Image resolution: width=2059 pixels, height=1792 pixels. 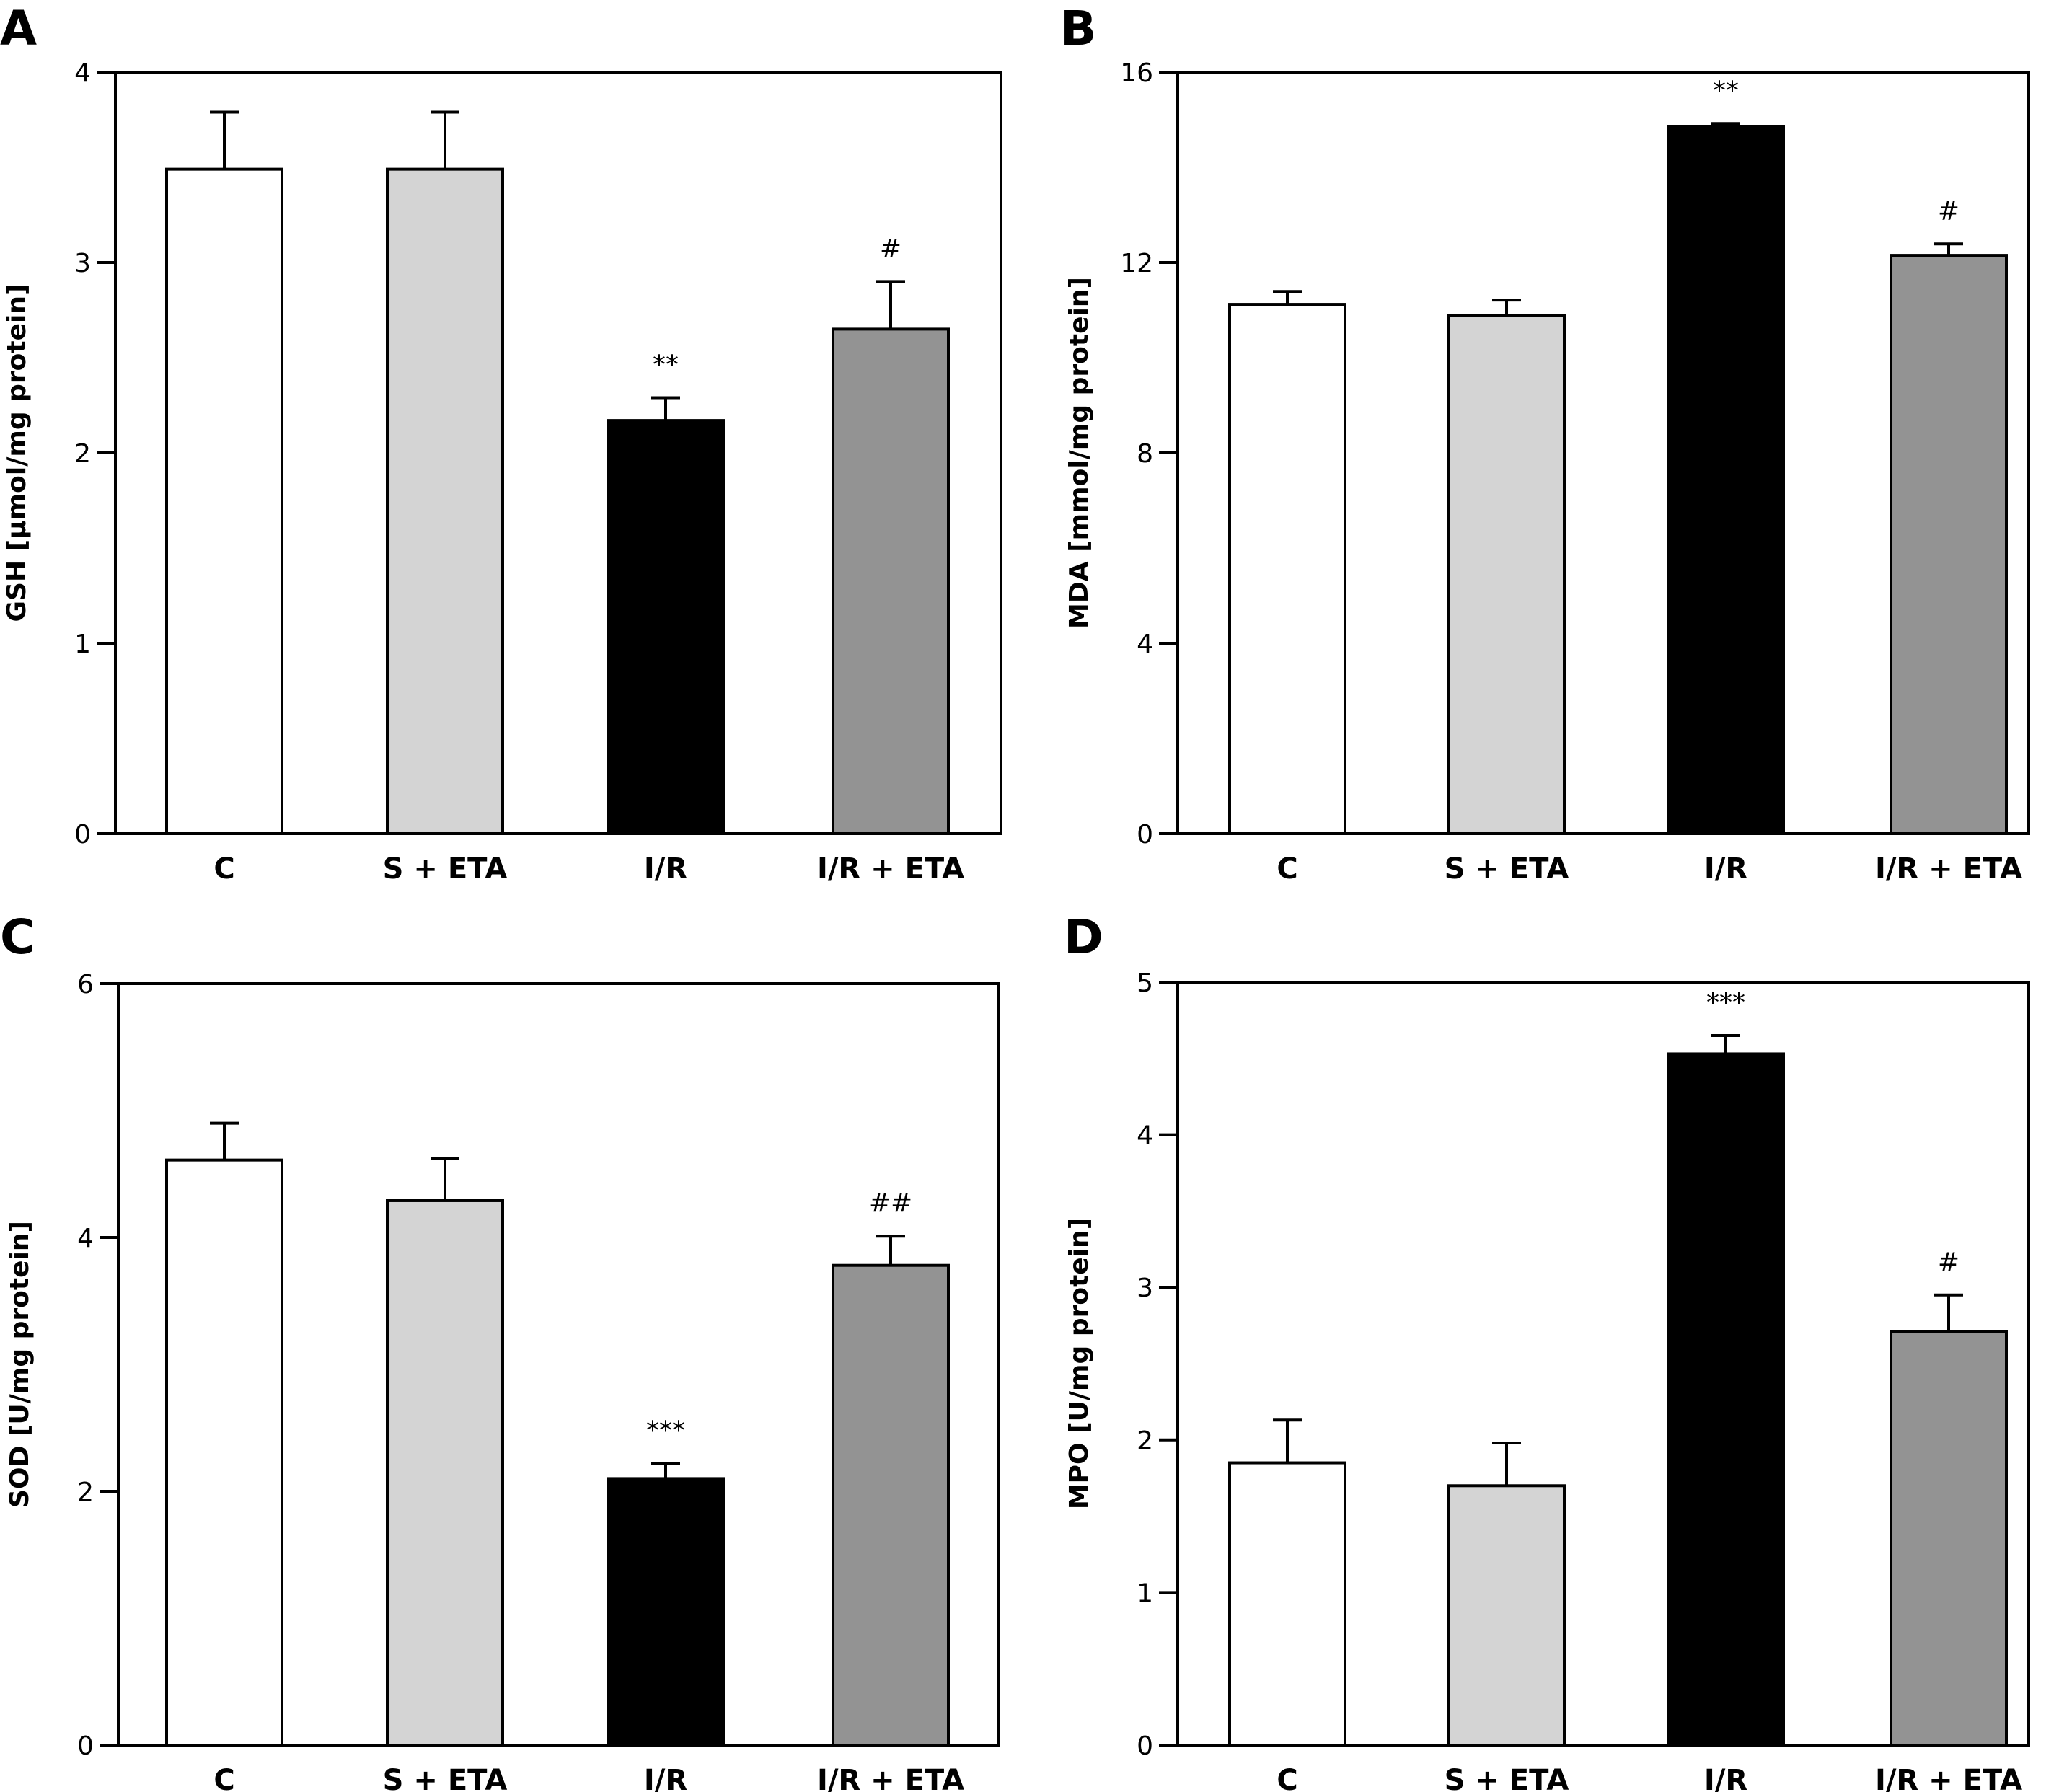 I want to click on y-axis-label: SOD [U/mg protein], so click(x=20, y=1364).